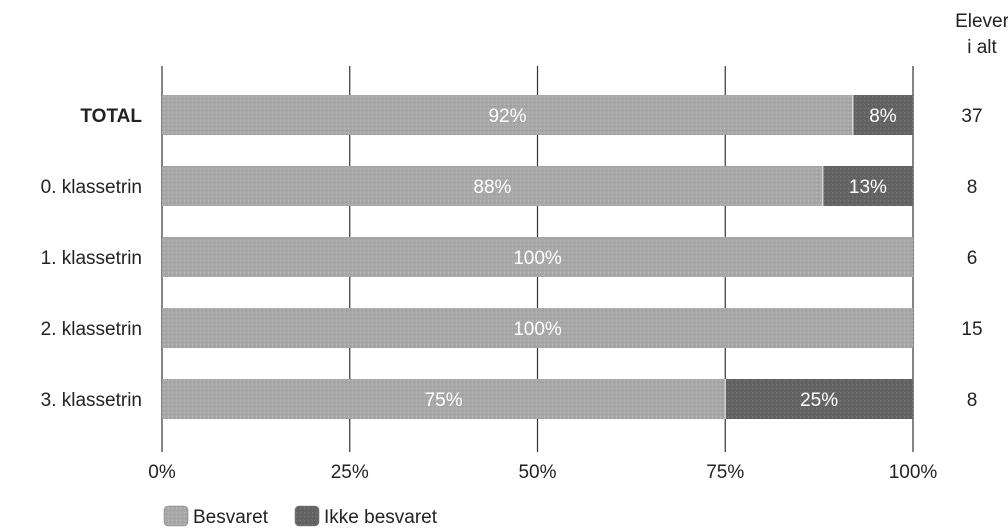 Image resolution: width=1008 pixels, height=530 pixels. I want to click on bar-data-label: 13%, so click(868, 187).